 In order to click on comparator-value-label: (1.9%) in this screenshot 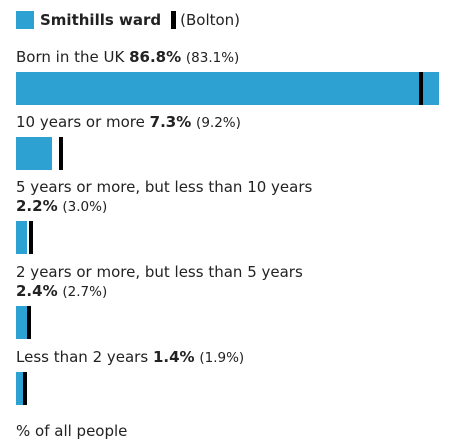, I will do `click(222, 358)`.